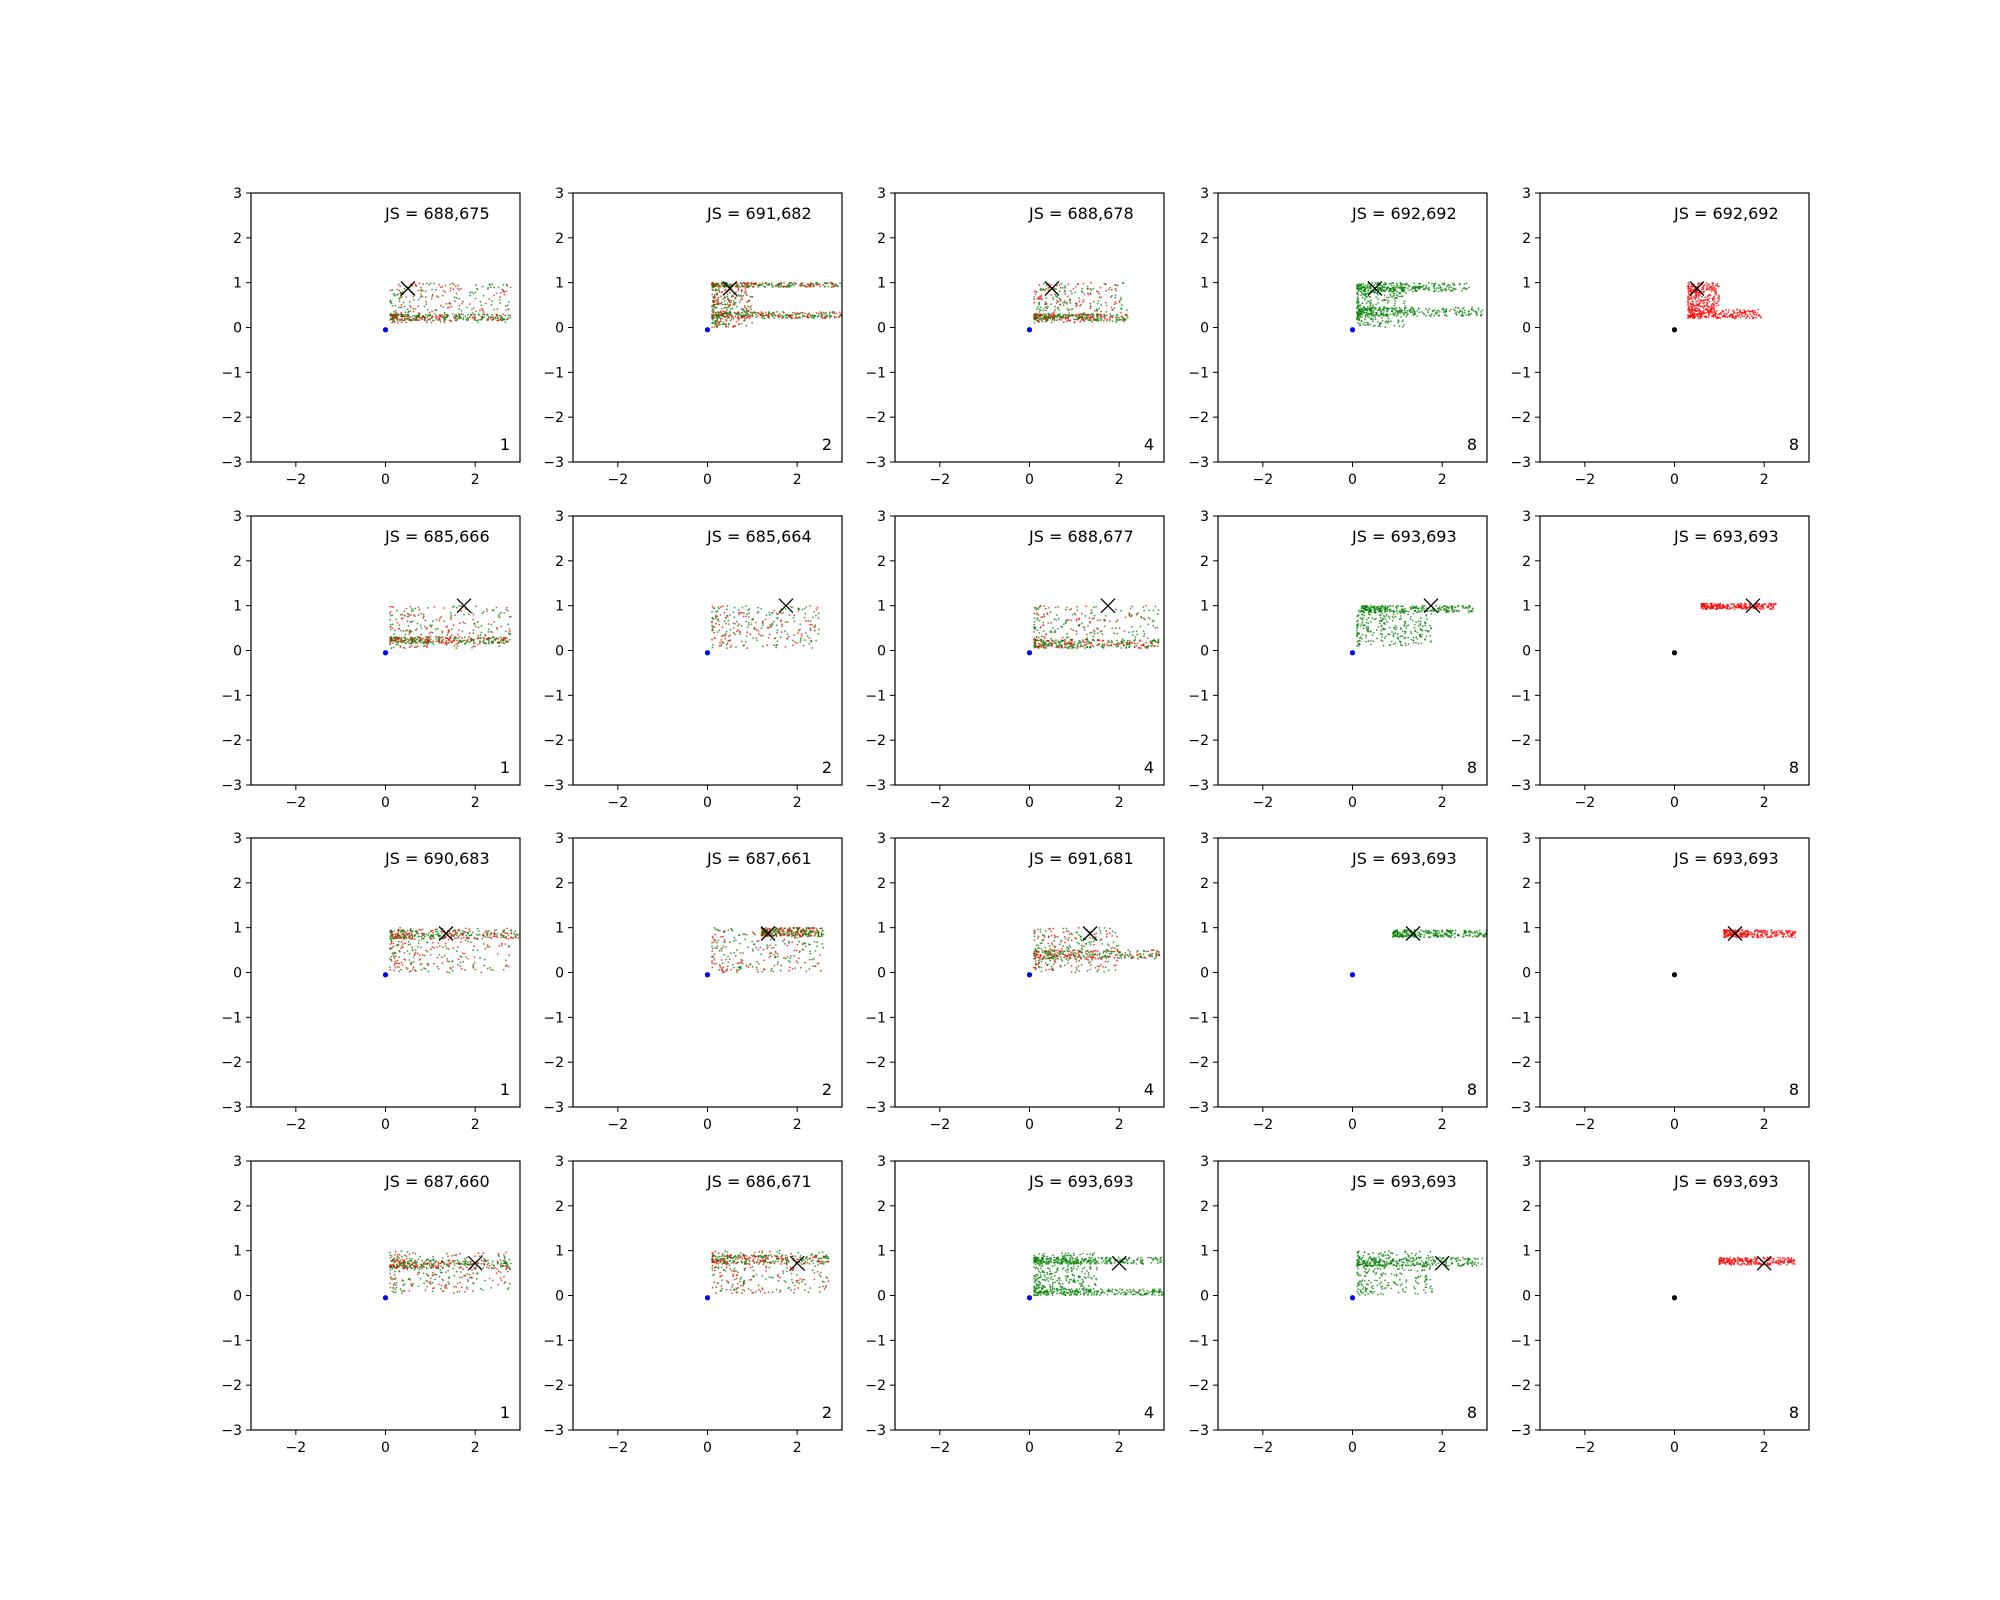  Describe the element at coordinates (1149, 767) in the screenshot. I see `step-label: 4` at that location.